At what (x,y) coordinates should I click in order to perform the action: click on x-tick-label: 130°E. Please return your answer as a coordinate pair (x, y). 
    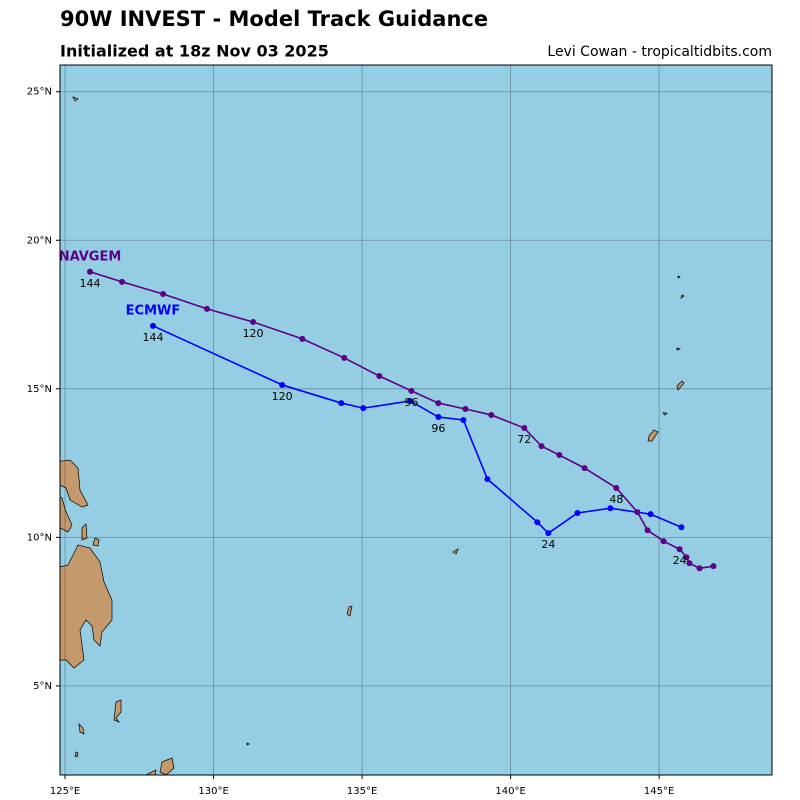
    Looking at the image, I should click on (213, 791).